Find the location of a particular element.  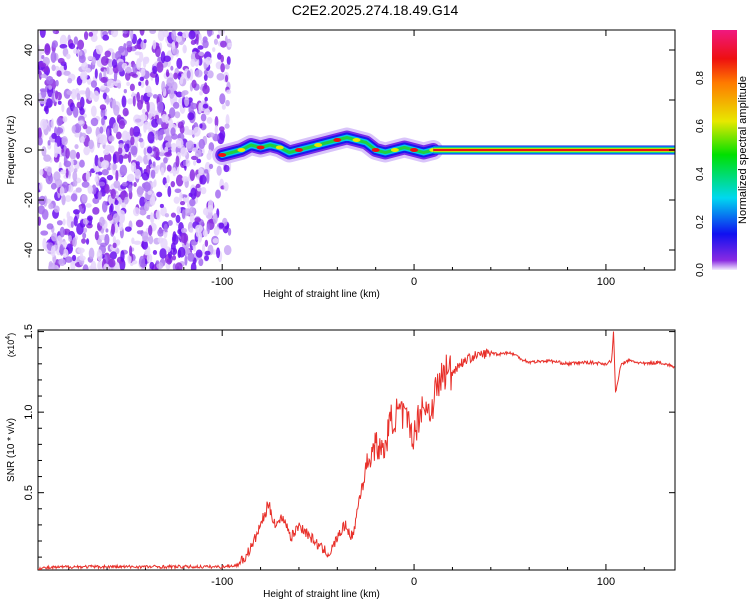

x-tick-label: -100 is located at coordinates (222, 582).